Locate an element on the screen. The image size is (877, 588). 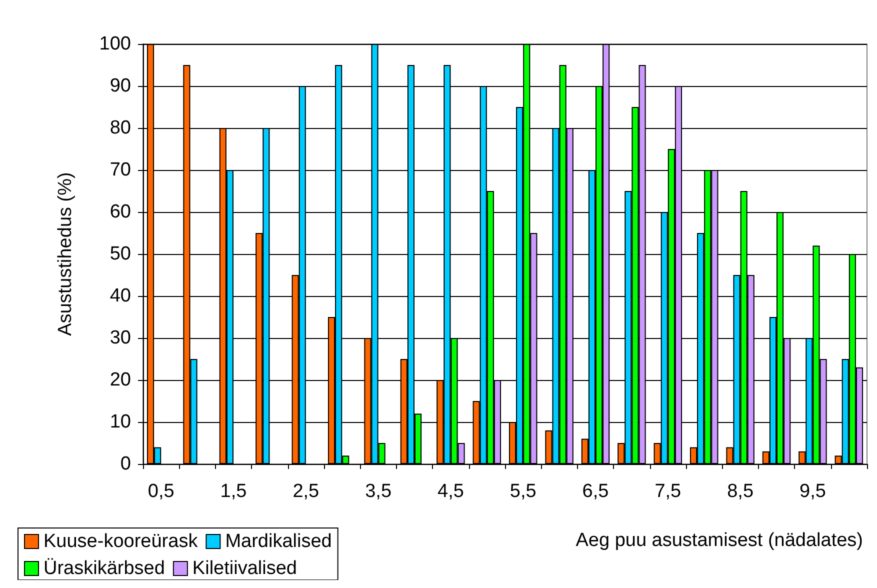
y-tick-label: 30 is located at coordinates (120, 338).